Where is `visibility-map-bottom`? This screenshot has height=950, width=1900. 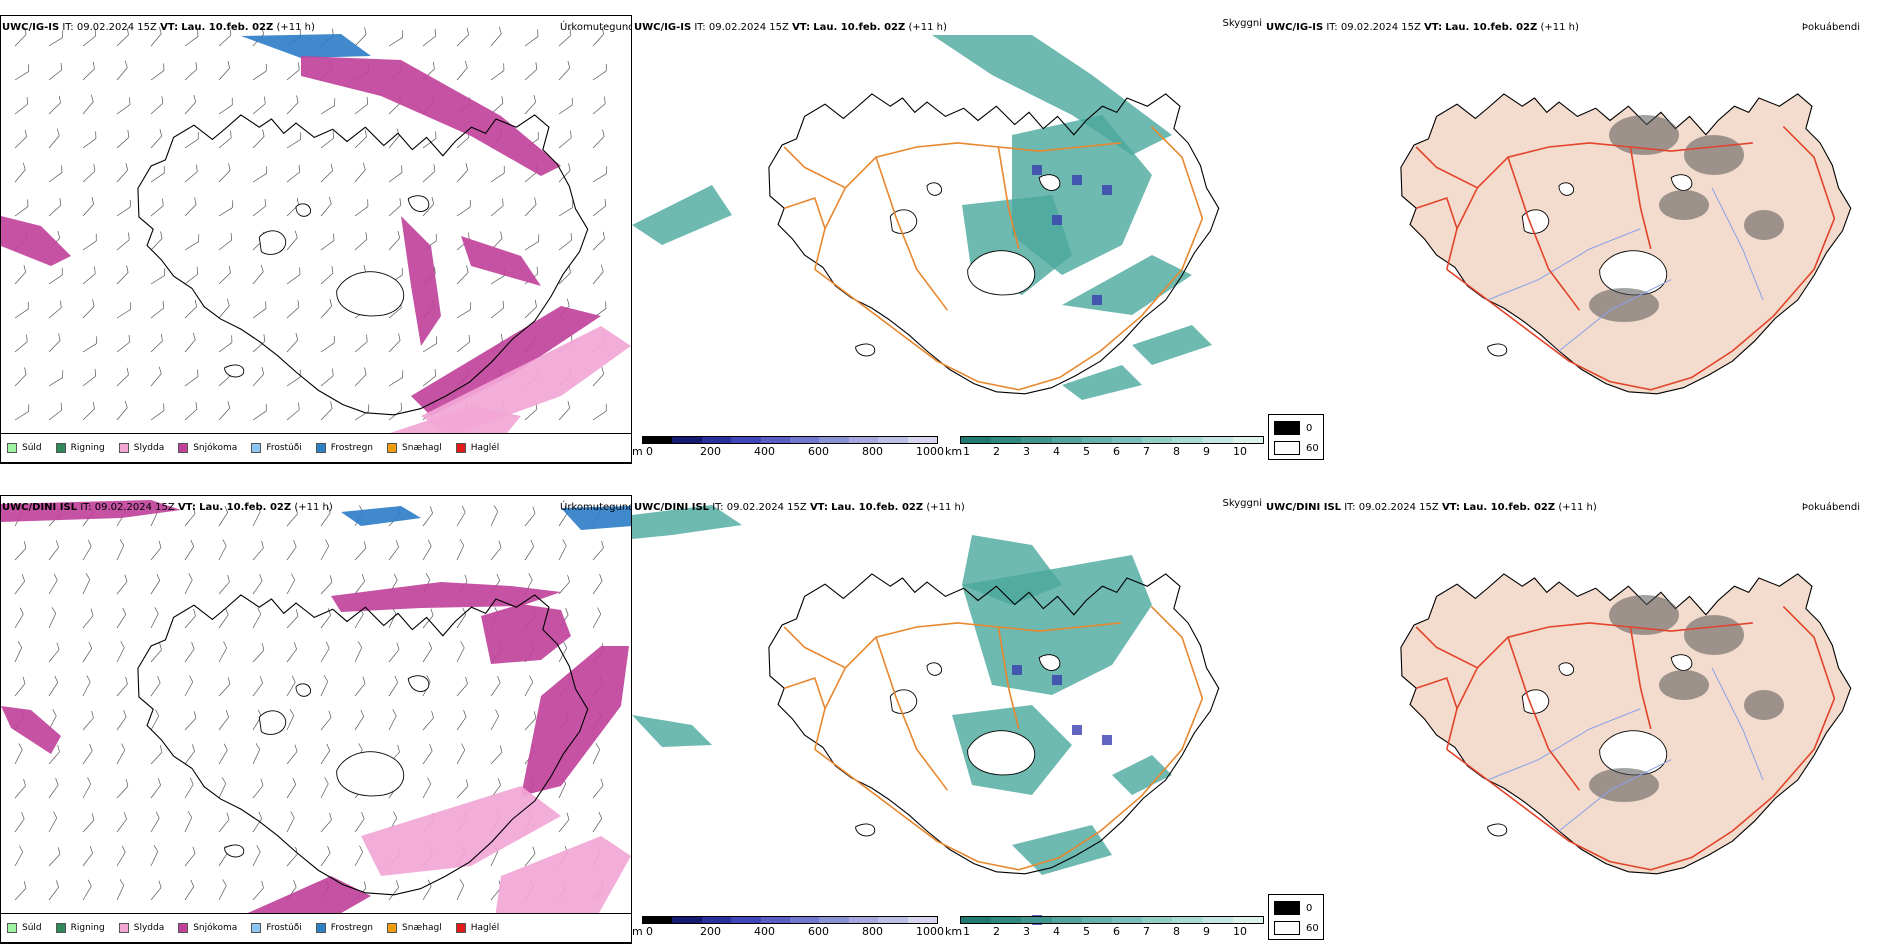 visibility-map-bottom is located at coordinates (926, 715).